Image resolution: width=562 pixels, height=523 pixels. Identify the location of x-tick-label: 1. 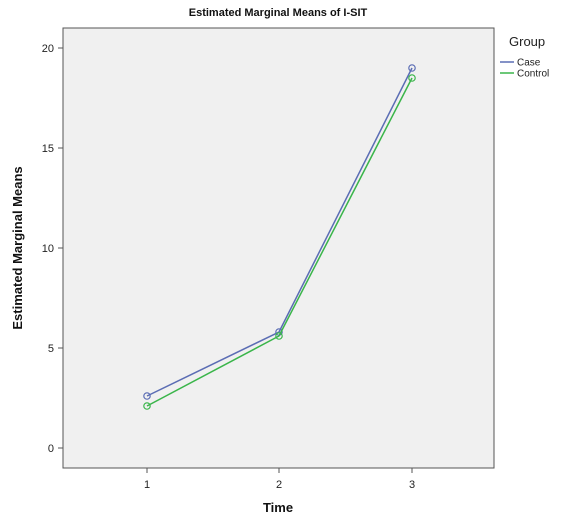
(147, 485).